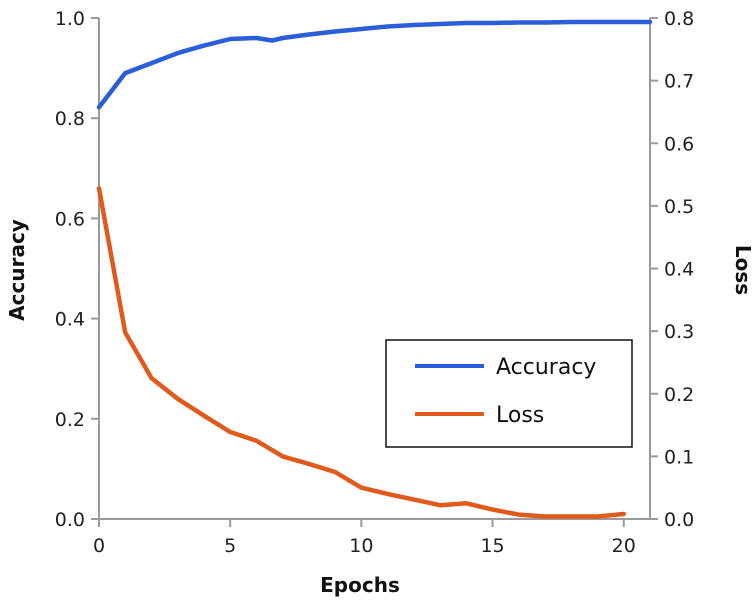  Describe the element at coordinates (624, 546) in the screenshot. I see `x-tick-label: 20` at that location.